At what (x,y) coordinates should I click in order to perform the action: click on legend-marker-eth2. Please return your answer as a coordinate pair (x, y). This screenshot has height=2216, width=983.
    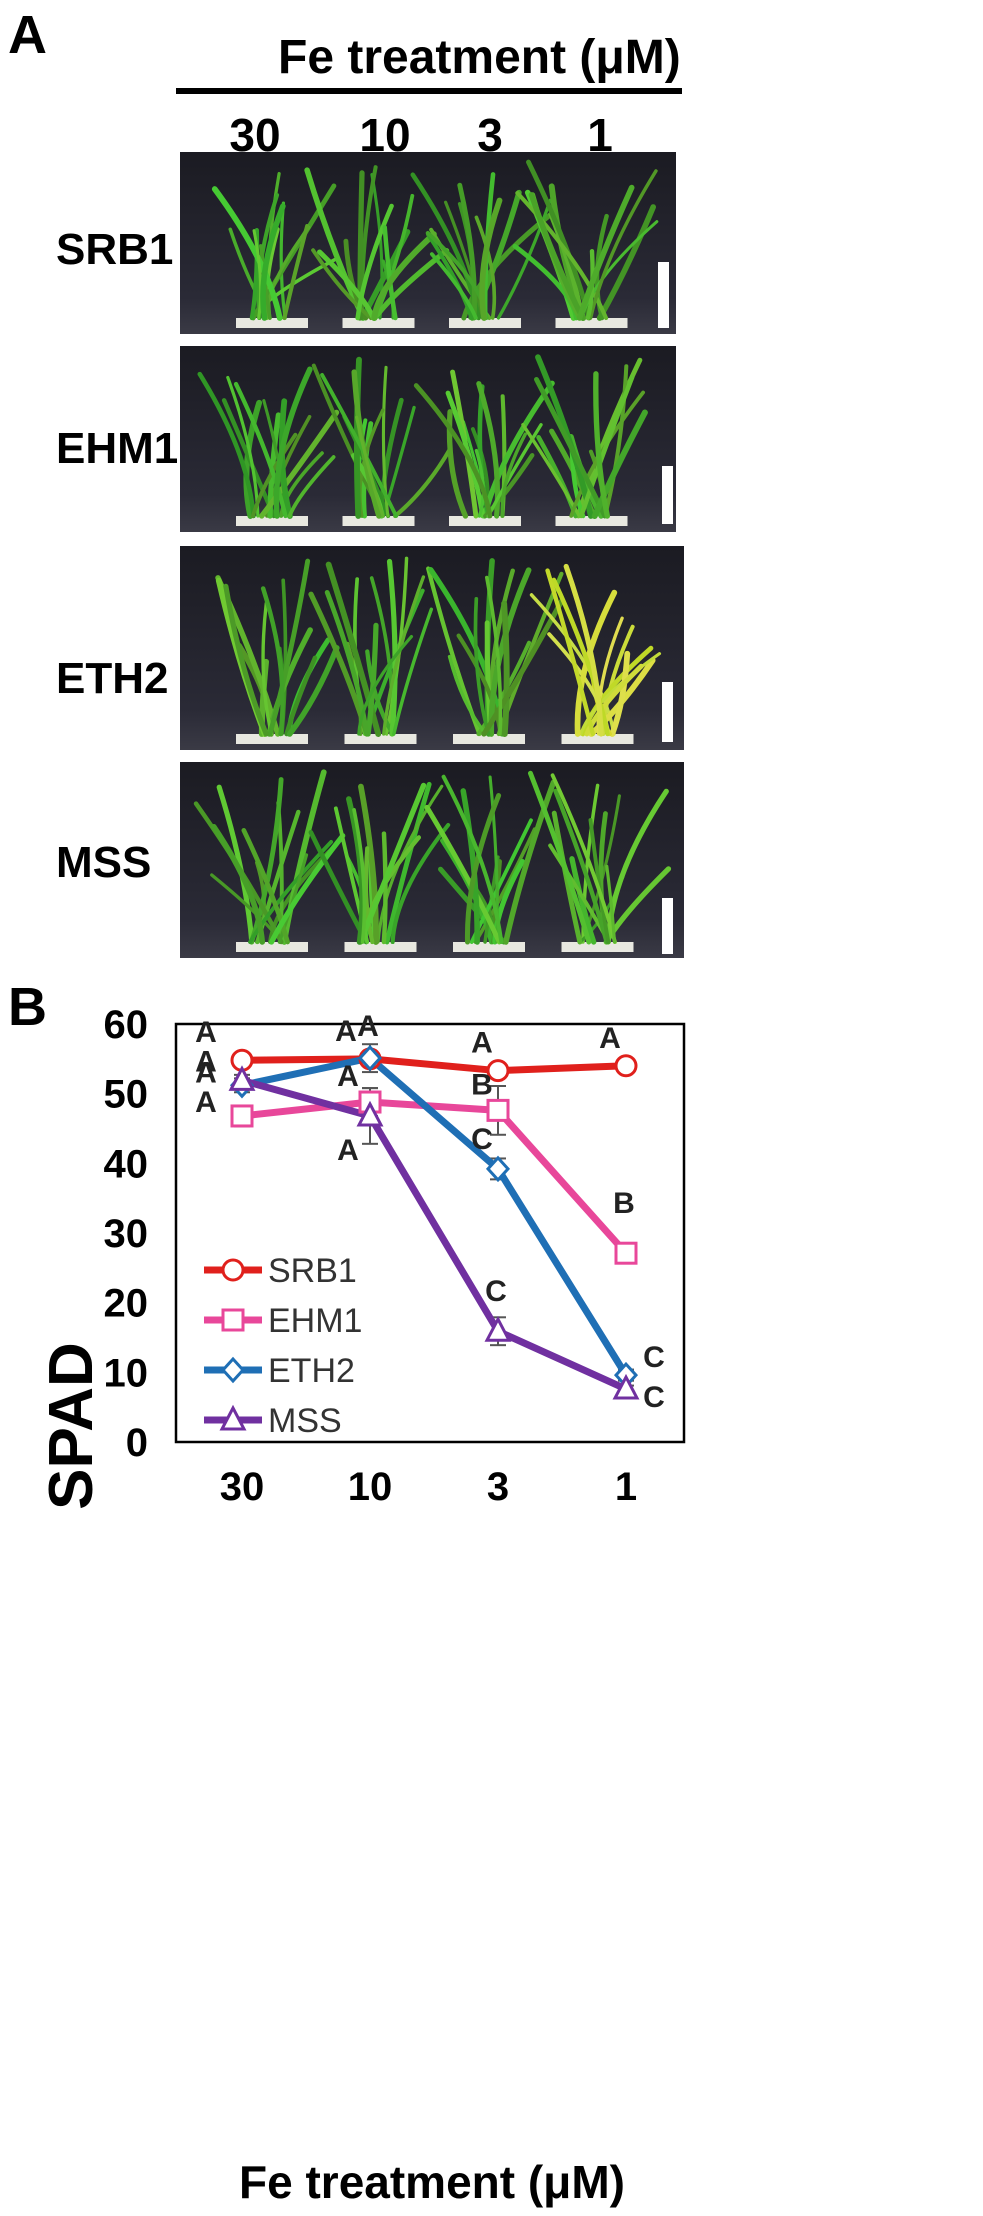
    Looking at the image, I should click on (233, 1370).